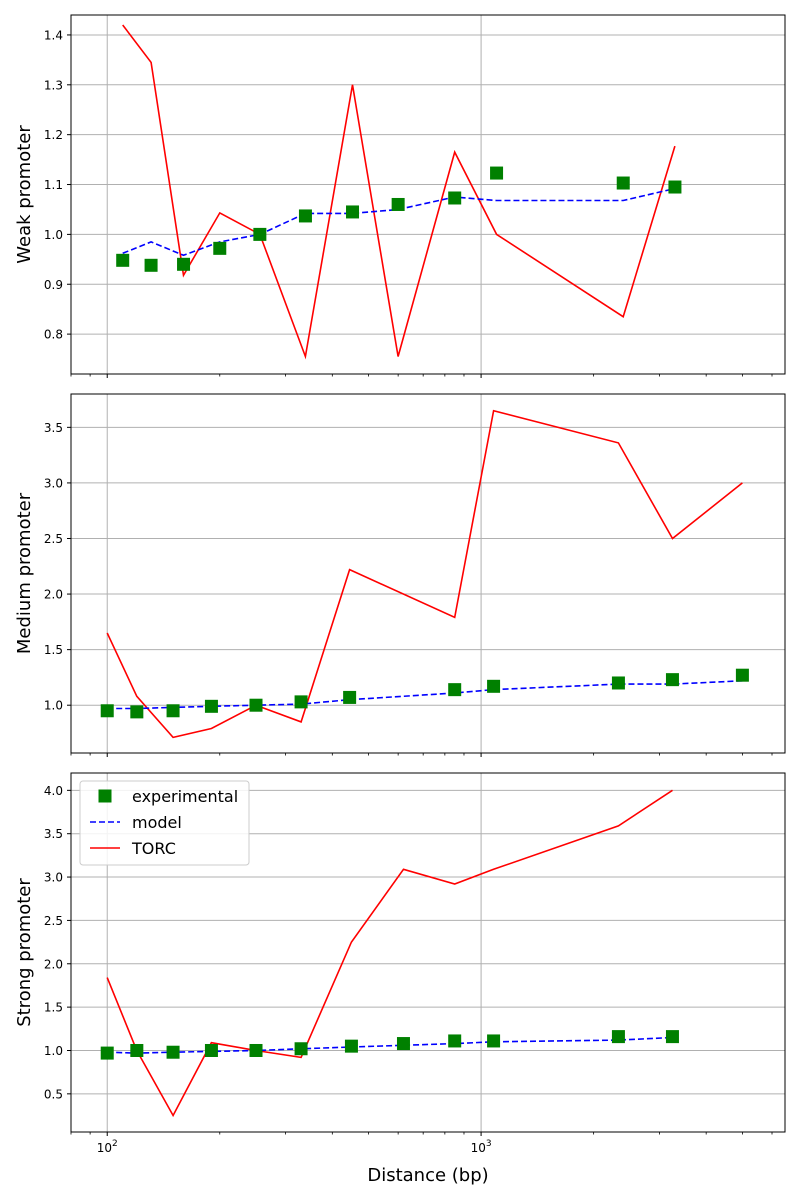 This screenshot has height=1200, width=800. What do you see at coordinates (53, 285) in the screenshot?
I see `y-tick-label: 0.9` at bounding box center [53, 285].